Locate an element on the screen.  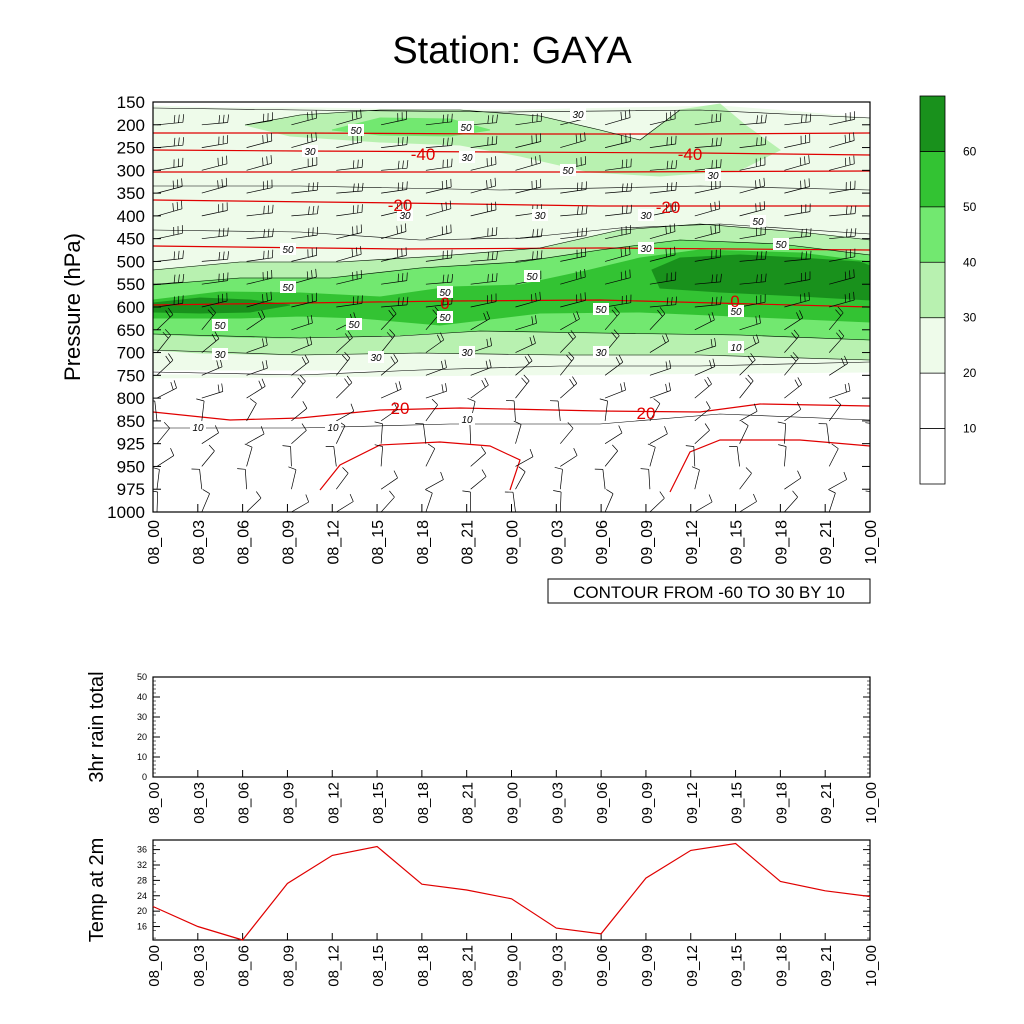
time-tick-label: 08_21 is located at coordinates (468, 542).